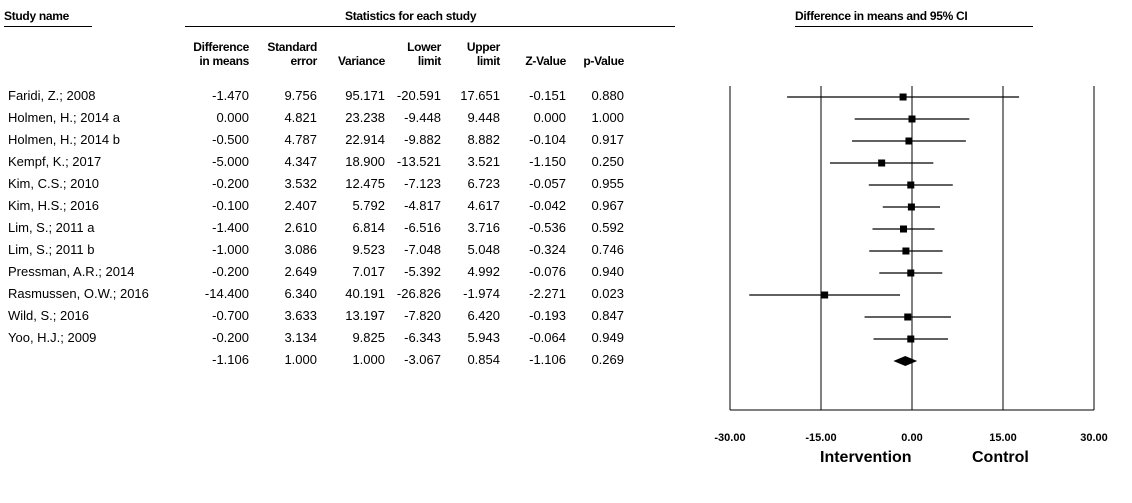 The image size is (1132, 503). What do you see at coordinates (607, 359) in the screenshot?
I see `table-cell: 0.269` at bounding box center [607, 359].